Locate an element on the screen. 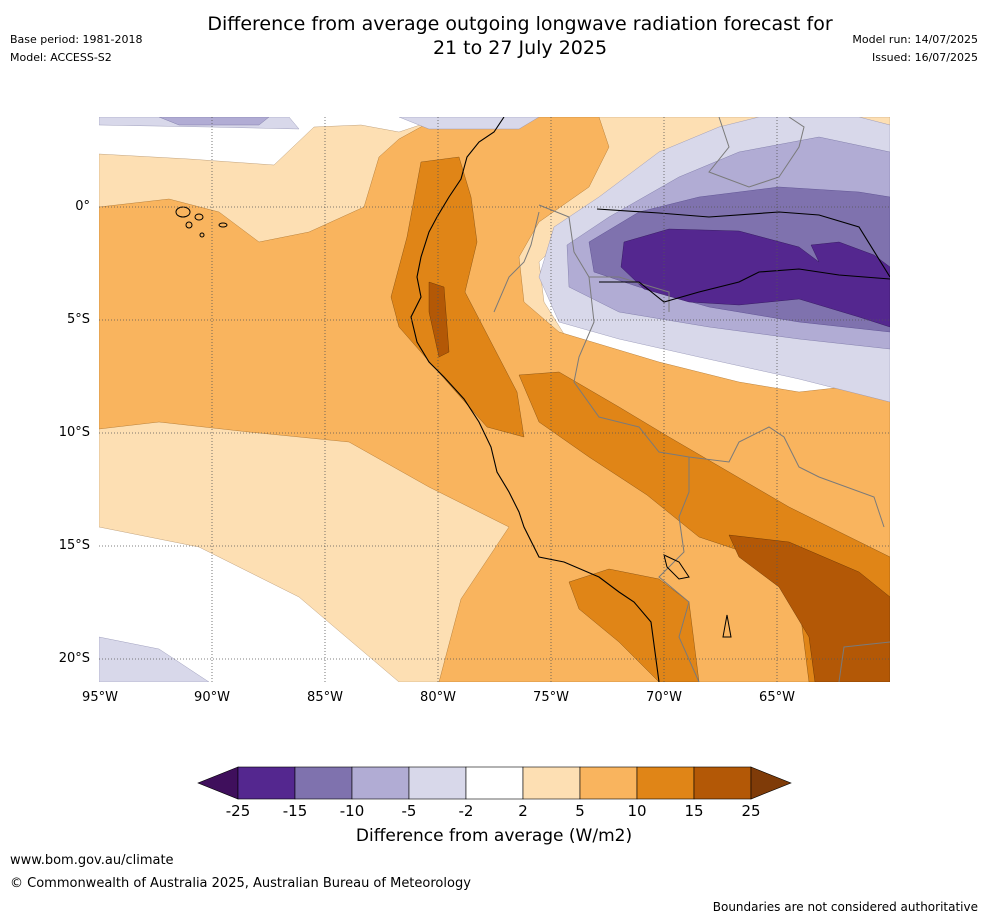 The width and height of the screenshot is (988, 919). bom-website-link: www.bom.gov.au/climate is located at coordinates (92, 860).